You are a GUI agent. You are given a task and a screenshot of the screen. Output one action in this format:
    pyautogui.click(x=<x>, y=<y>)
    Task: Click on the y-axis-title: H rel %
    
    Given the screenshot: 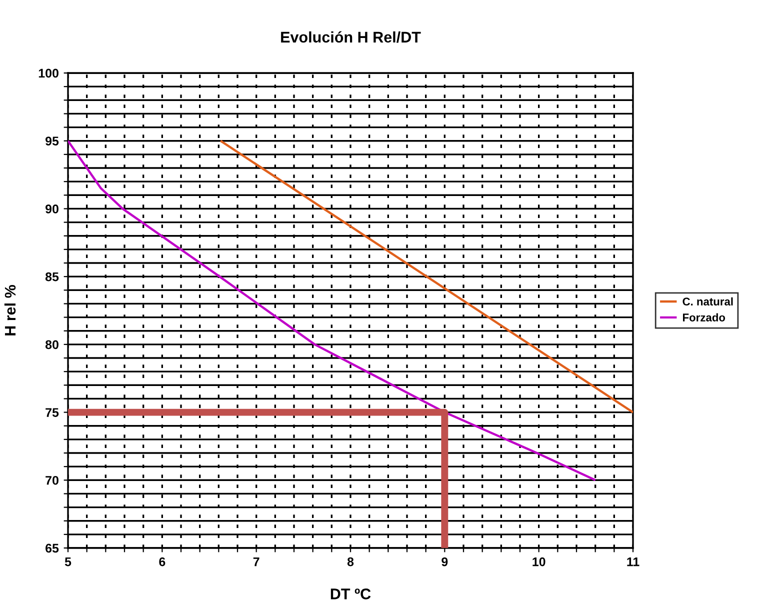 What is the action you would take?
    pyautogui.click(x=10, y=310)
    